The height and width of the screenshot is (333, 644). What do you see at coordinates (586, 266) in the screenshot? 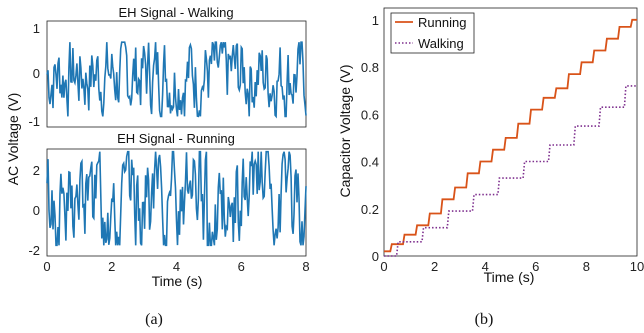
I see `capacitor-xtick-8: 8` at bounding box center [586, 266].